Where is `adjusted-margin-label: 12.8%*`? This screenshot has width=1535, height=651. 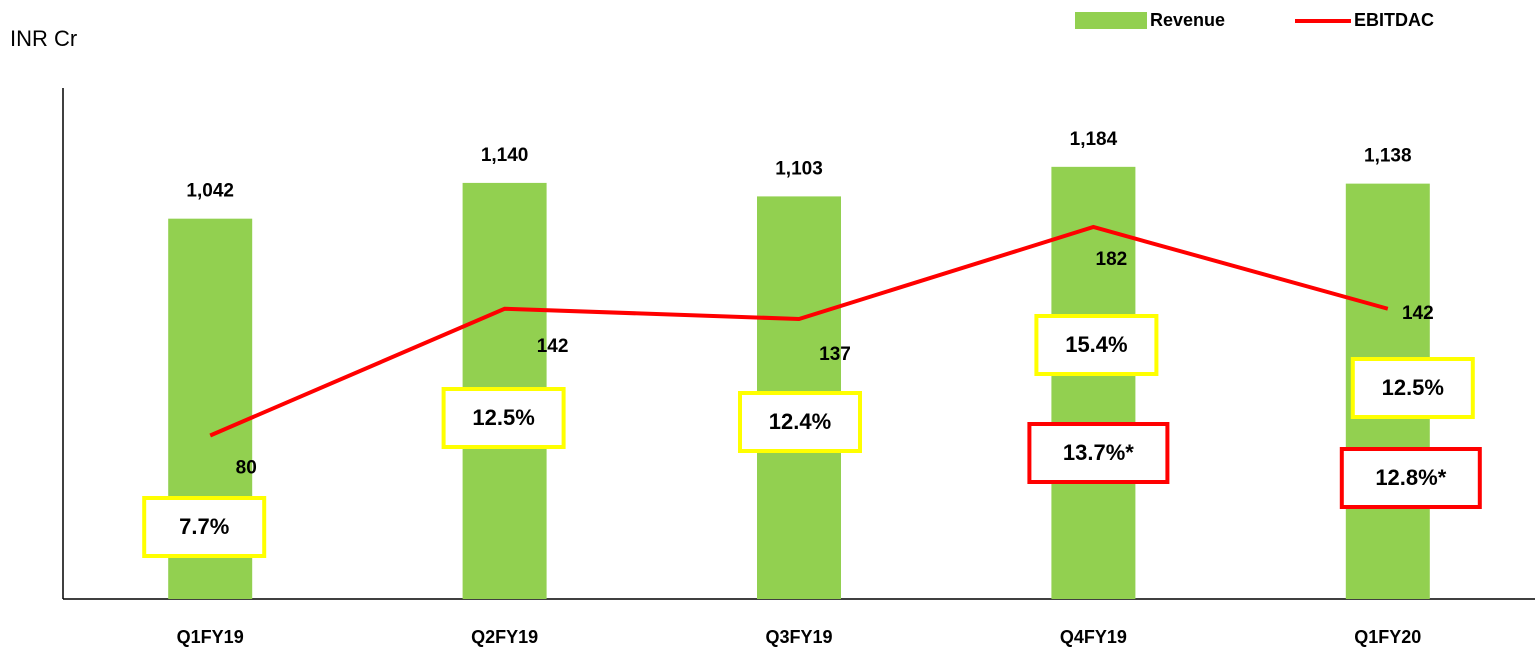 adjusted-margin-label: 12.8%* is located at coordinates (1410, 477).